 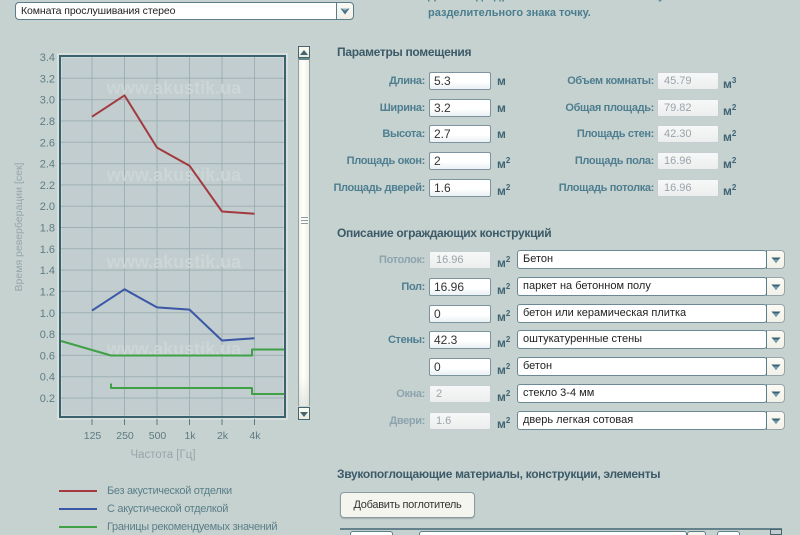 I want to click on svg-text: 2k, so click(x=223, y=436).